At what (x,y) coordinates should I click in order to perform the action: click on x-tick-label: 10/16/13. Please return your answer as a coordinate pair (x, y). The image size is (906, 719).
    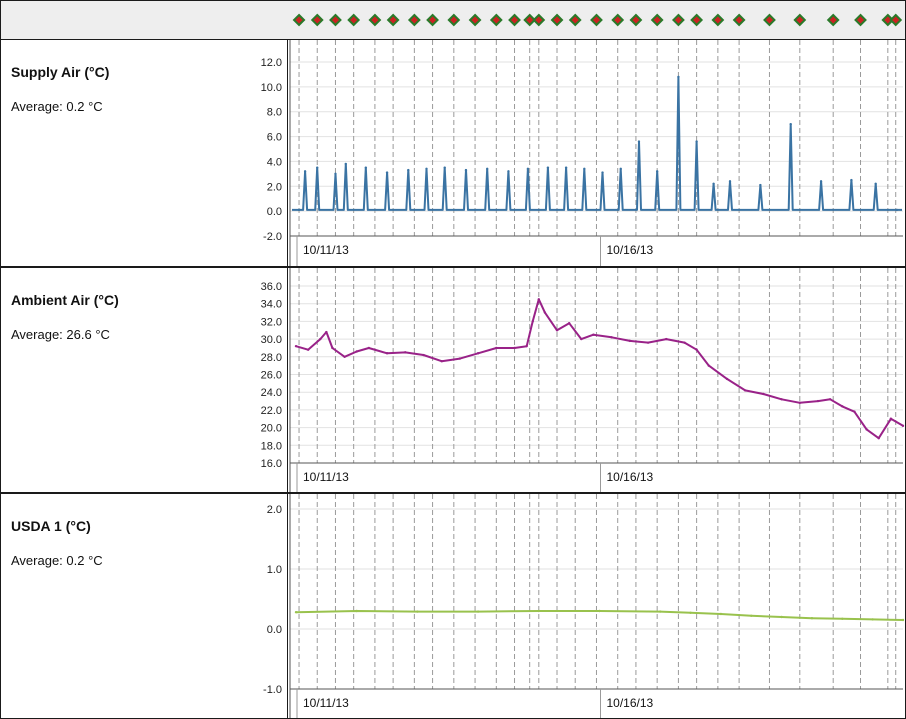
    Looking at the image, I should click on (630, 250).